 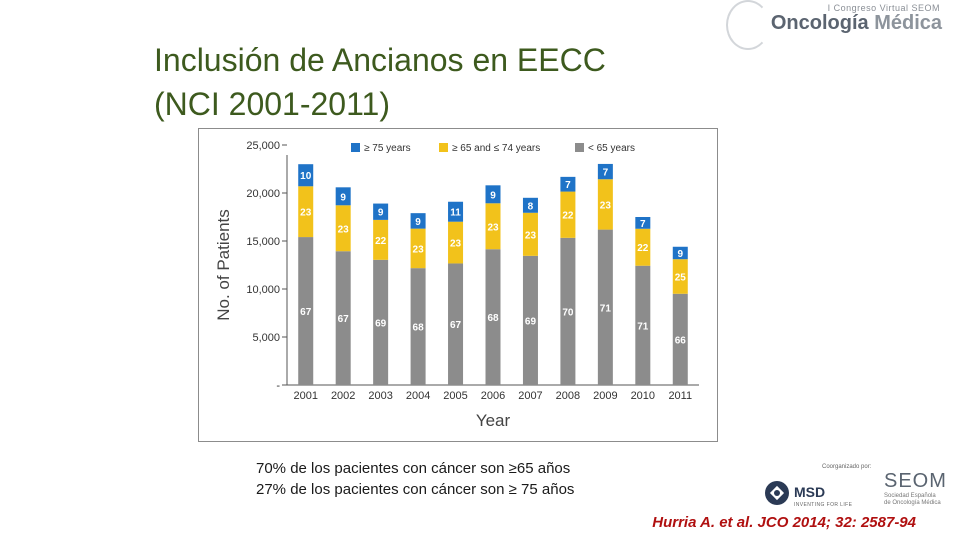 What do you see at coordinates (748, 25) in the screenshot?
I see `logo-swoosh-icon` at bounding box center [748, 25].